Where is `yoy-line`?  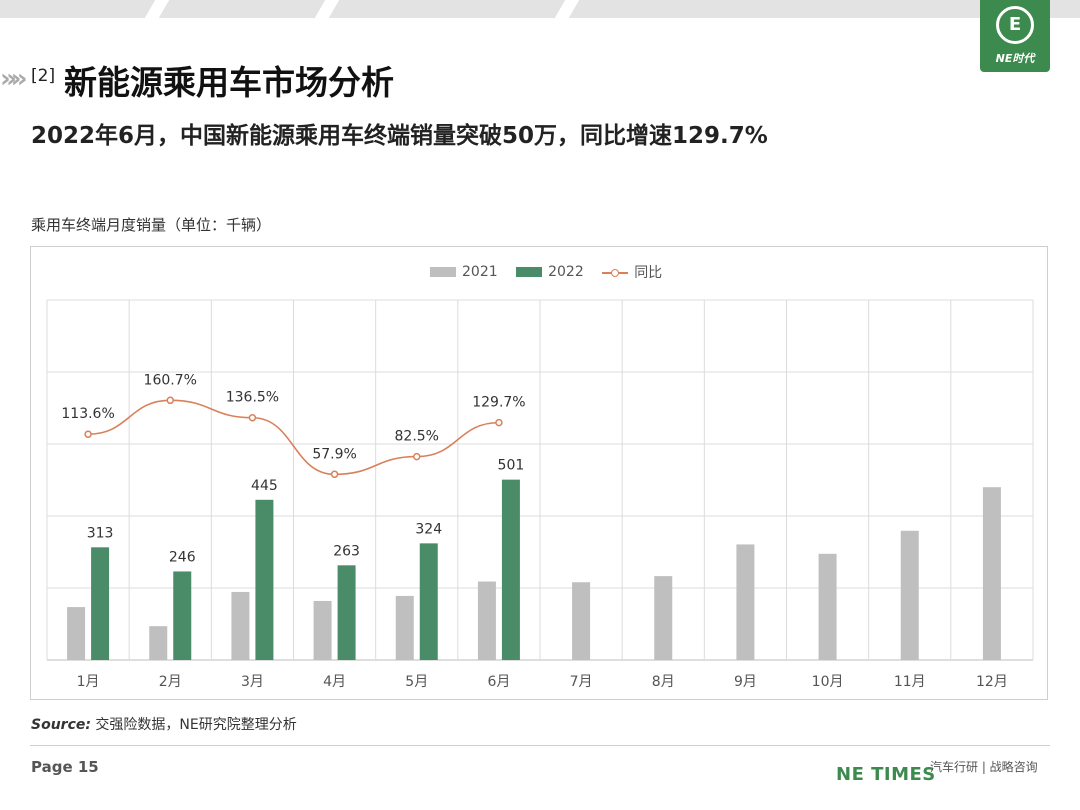
yoy-line is located at coordinates (293, 437).